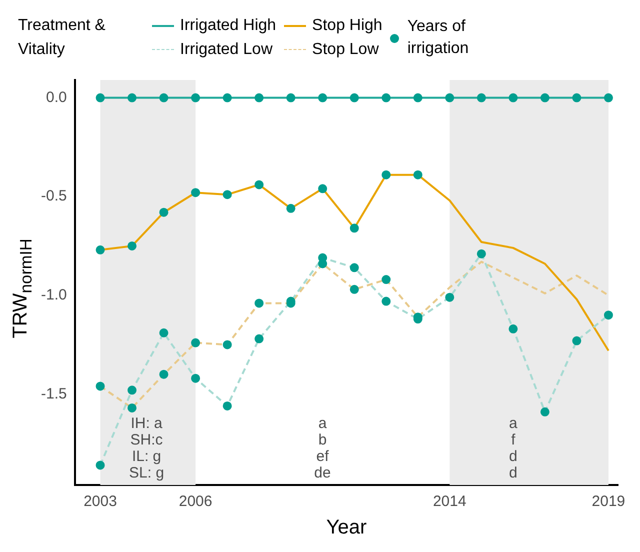 The image size is (640, 552). Describe the element at coordinates (227, 26) in the screenshot. I see `legend-label: Irrigated High` at that location.